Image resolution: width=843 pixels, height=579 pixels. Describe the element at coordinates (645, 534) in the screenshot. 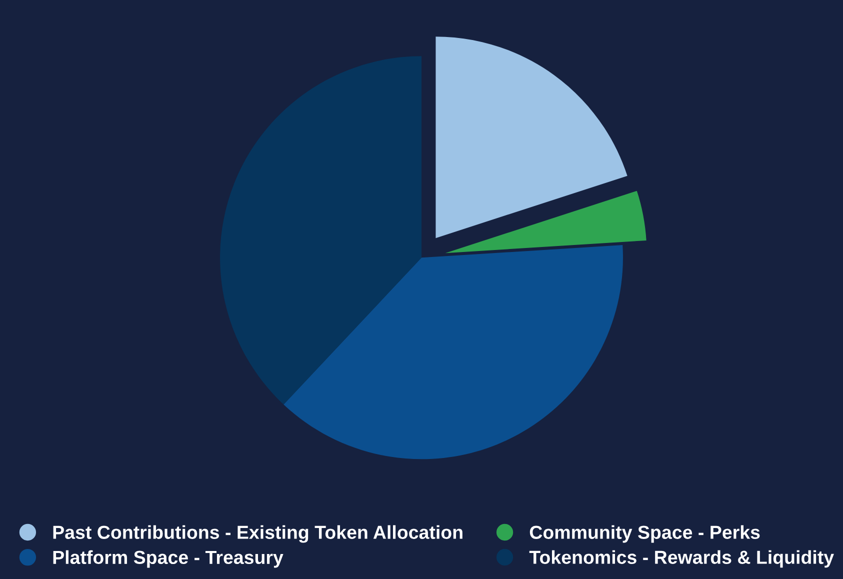

I see `legend-label: Community Space - Perks` at that location.